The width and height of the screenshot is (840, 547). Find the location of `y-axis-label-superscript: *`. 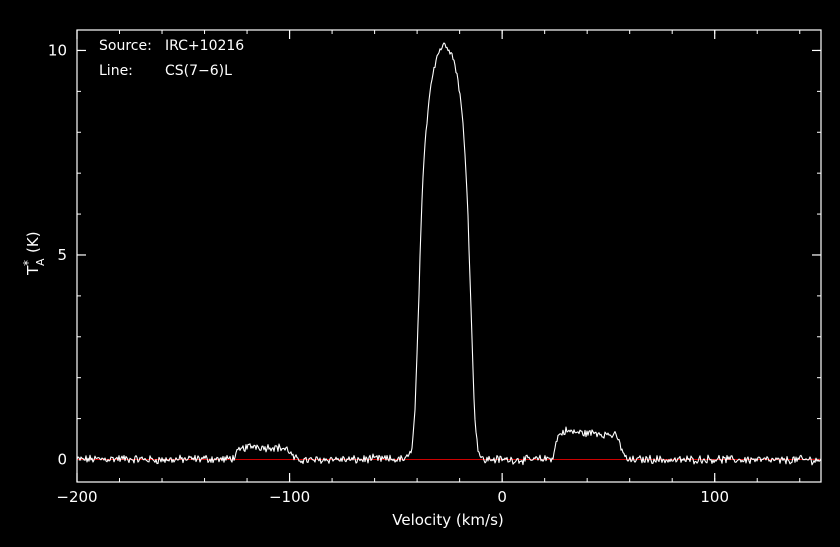

y-axis-label-superscript: * is located at coordinates (28, 263).